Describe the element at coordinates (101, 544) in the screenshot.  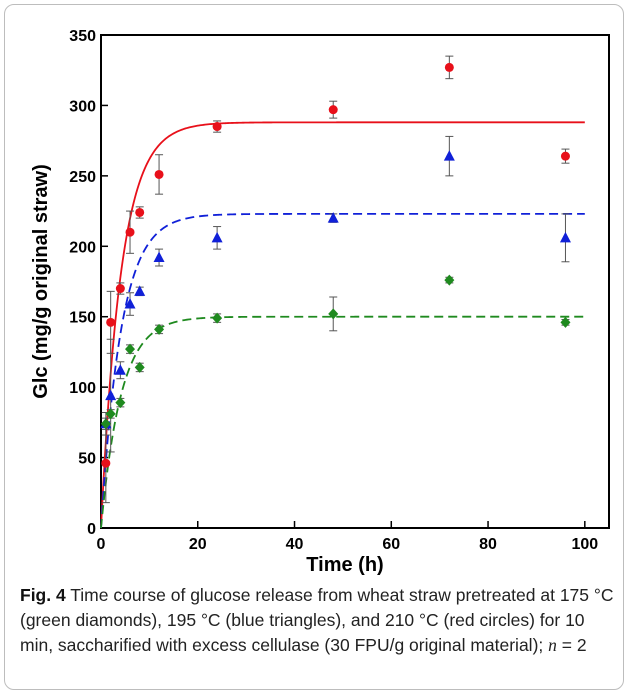
I see `x-tick-label: 0` at that location.